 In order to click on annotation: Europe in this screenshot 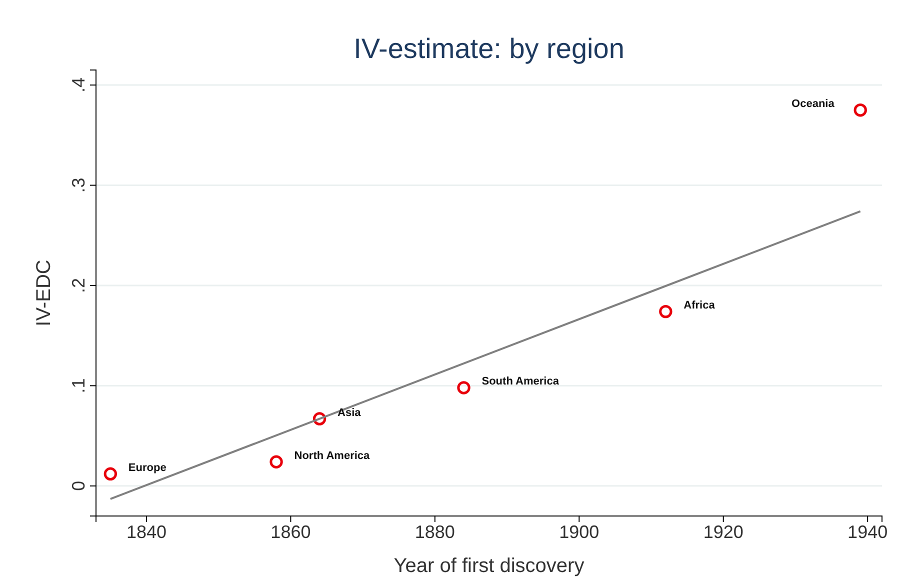, I will do `click(147, 468)`.